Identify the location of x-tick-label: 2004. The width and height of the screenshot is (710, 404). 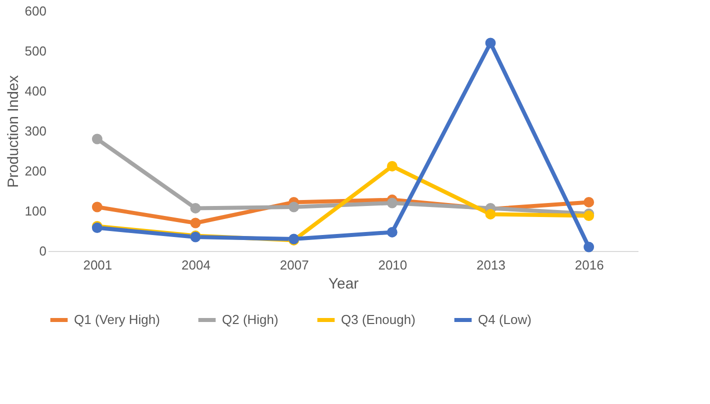
(196, 265).